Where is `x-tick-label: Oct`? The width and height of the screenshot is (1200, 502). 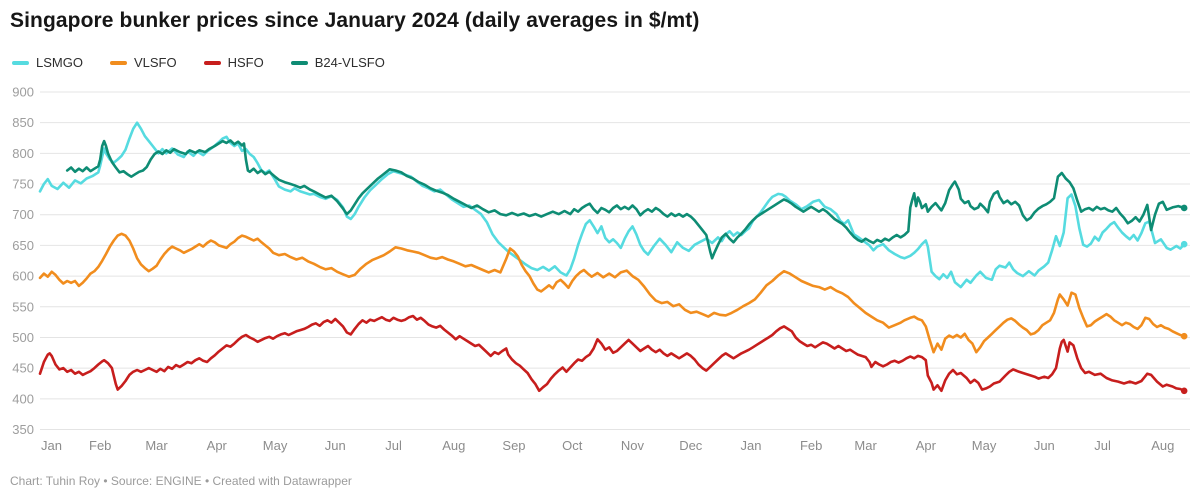
x-tick-label: Oct is located at coordinates (572, 445).